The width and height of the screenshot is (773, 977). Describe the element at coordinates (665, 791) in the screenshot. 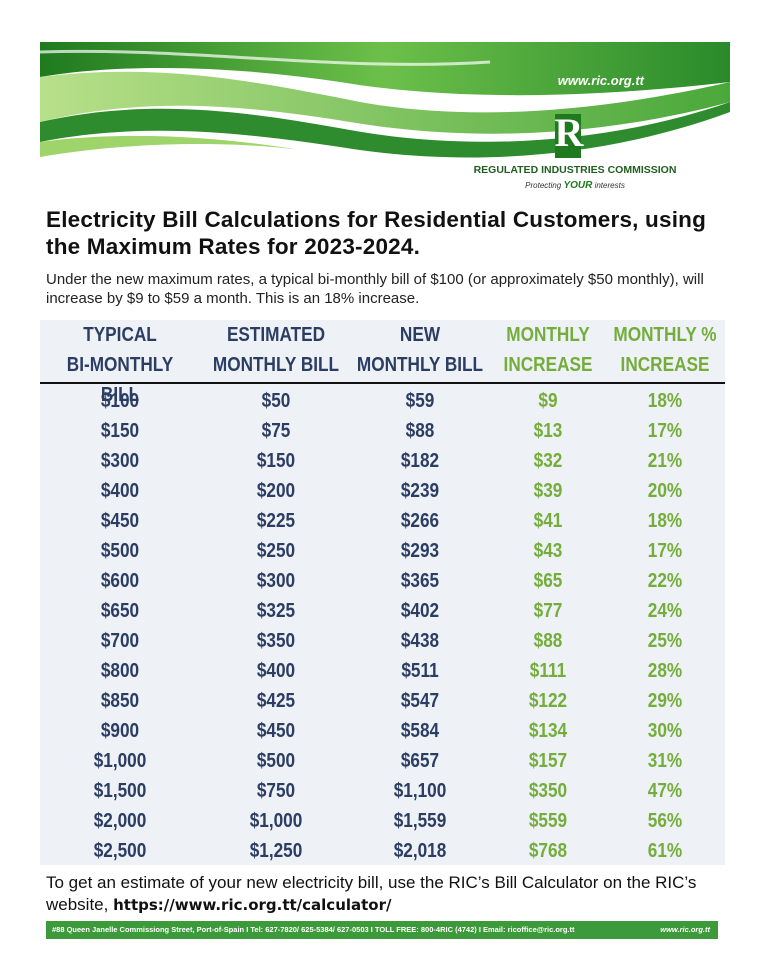

I see `table-cell: 47%` at that location.